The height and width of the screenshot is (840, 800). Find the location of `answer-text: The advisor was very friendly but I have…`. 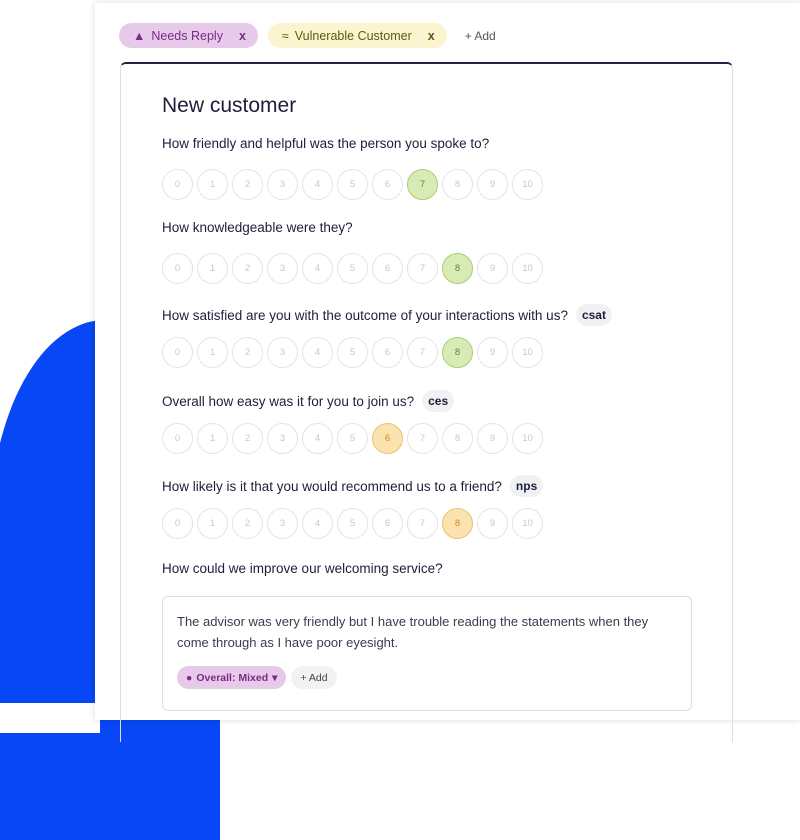

answer-text: The advisor was very friendly but I have… is located at coordinates (413, 632).